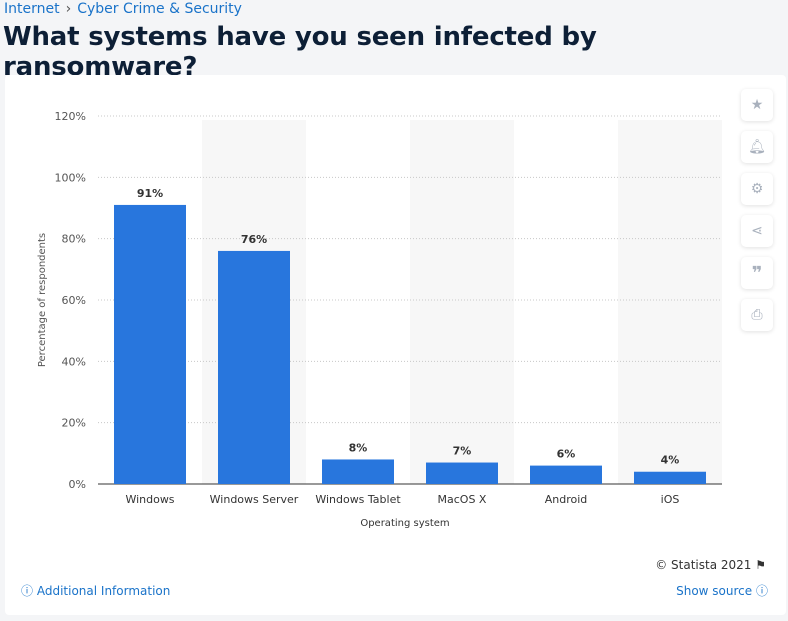 The height and width of the screenshot is (621, 788). What do you see at coordinates (670, 499) in the screenshot?
I see `x-tick-label: iOS` at bounding box center [670, 499].